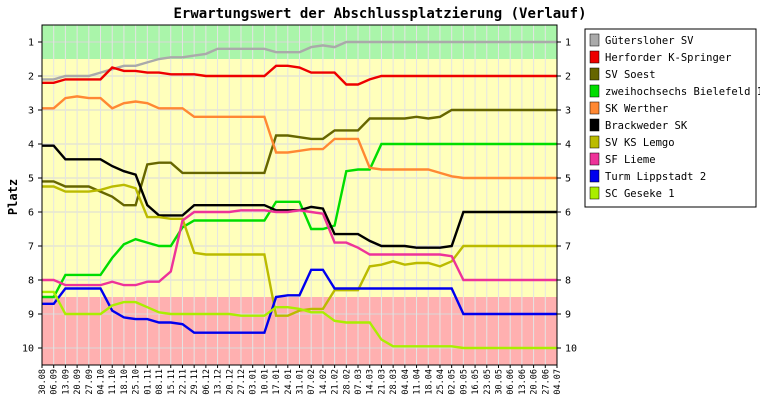  Describe the element at coordinates (682, 92) in the screenshot. I see `legend-label: zweihochsechs Bielefeld 1` at that location.